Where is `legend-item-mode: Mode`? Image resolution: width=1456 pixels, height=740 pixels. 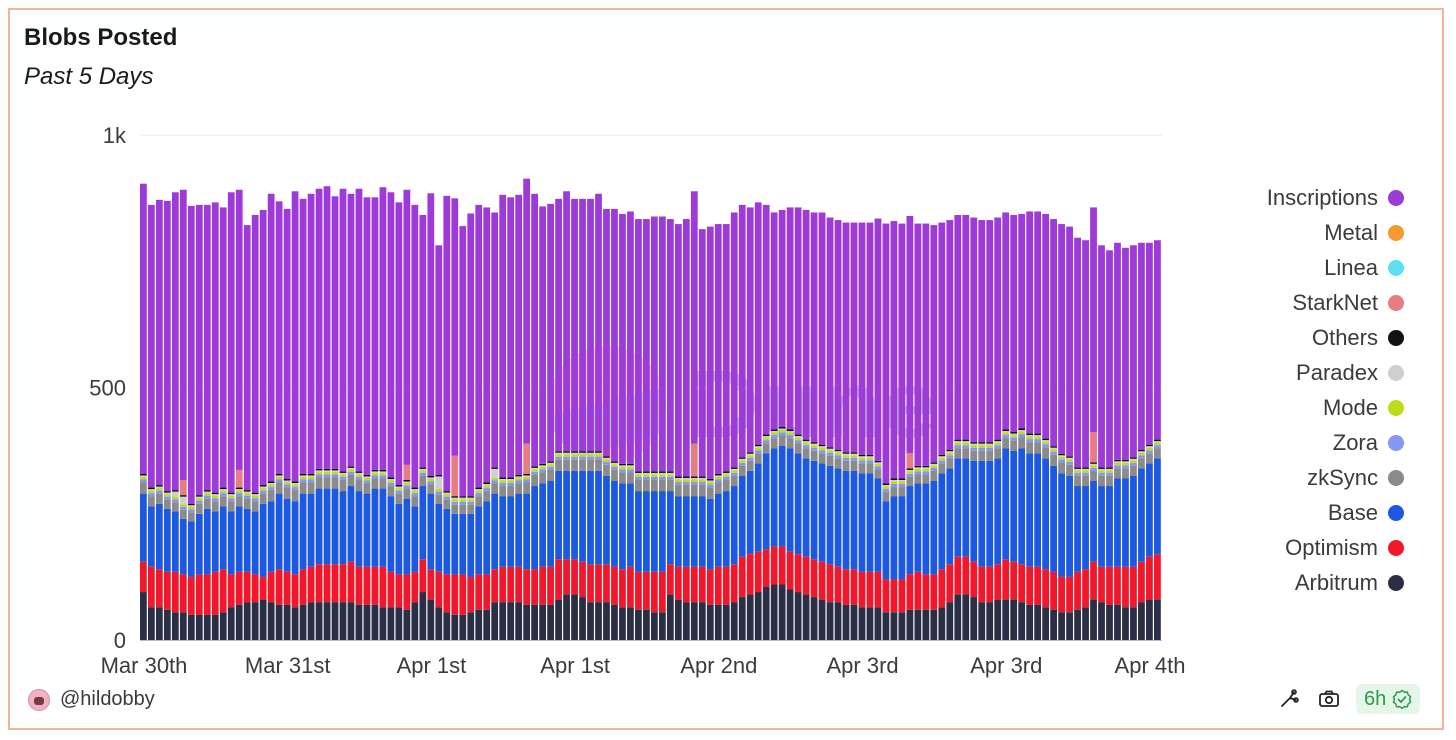 legend-item-mode: Mode is located at coordinates (1292, 407).